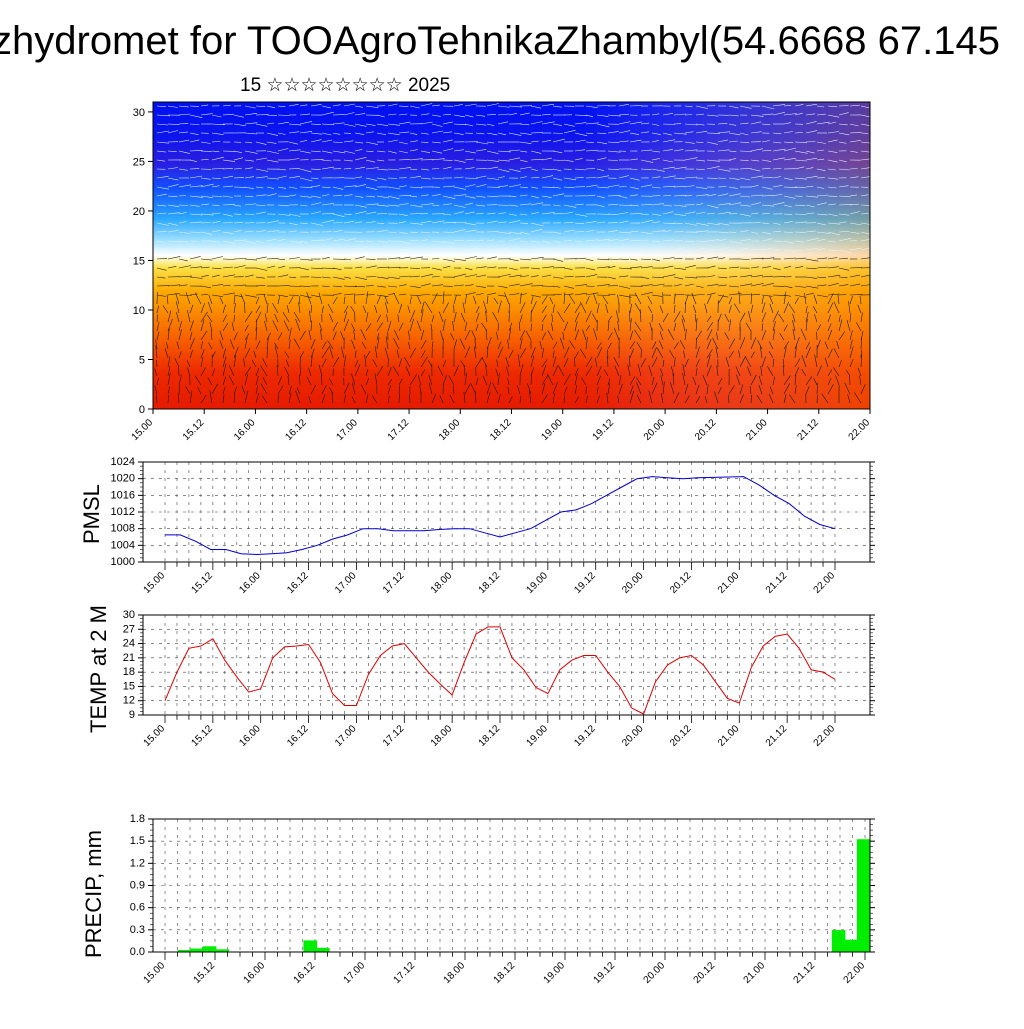 Image resolution: width=1024 pixels, height=1029 pixels. I want to click on y-tick-label: 1000, so click(123, 562).